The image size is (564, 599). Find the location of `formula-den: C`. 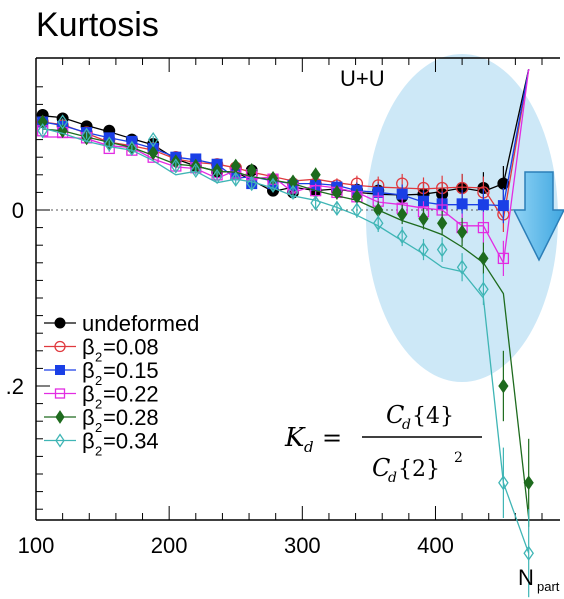

formula-den: C is located at coordinates (381, 468).